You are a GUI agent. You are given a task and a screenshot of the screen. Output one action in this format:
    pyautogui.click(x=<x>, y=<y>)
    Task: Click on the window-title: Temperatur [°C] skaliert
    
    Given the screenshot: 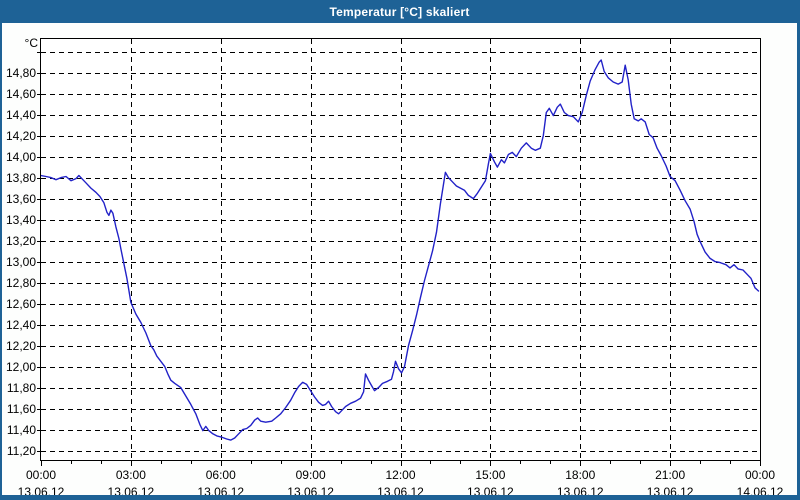 What is the action you would take?
    pyautogui.click(x=399, y=11)
    